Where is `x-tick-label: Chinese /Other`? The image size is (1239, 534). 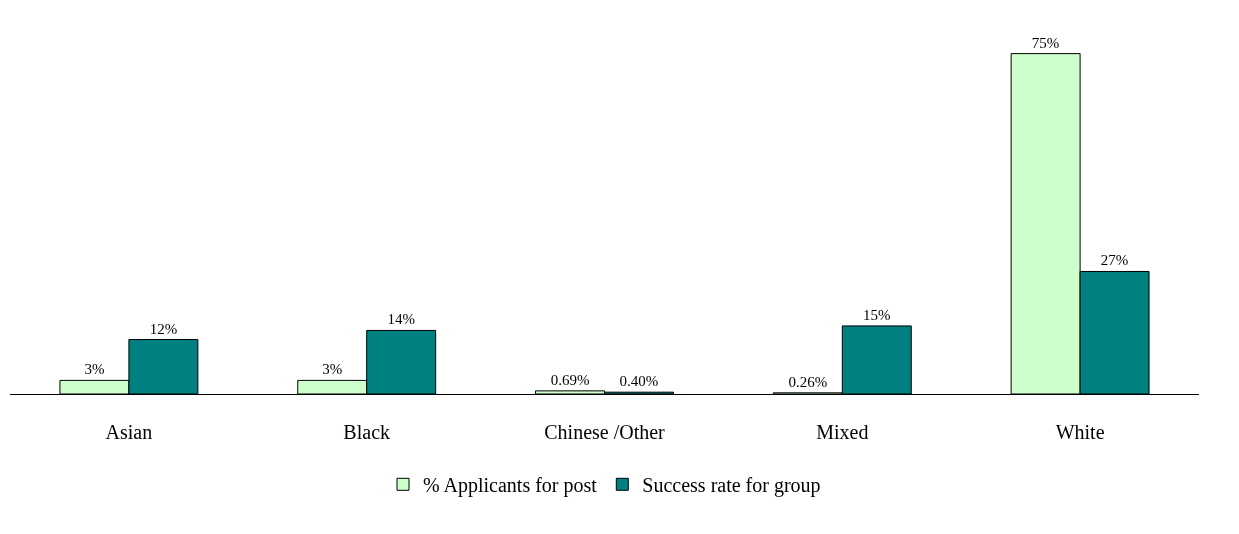 x-tick-label: Chinese /Other is located at coordinates (605, 432).